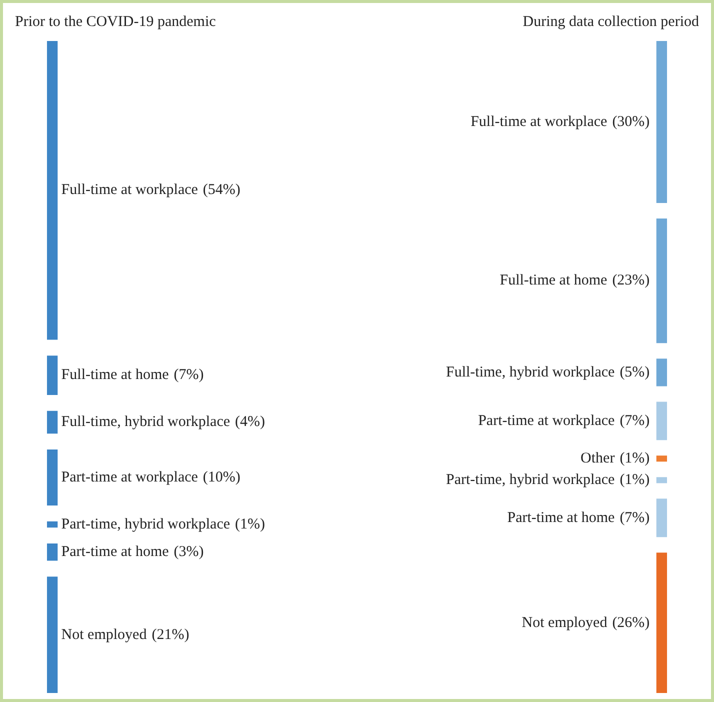  What do you see at coordinates (171, 634) in the screenshot?
I see `data-label: (21%)` at bounding box center [171, 634].